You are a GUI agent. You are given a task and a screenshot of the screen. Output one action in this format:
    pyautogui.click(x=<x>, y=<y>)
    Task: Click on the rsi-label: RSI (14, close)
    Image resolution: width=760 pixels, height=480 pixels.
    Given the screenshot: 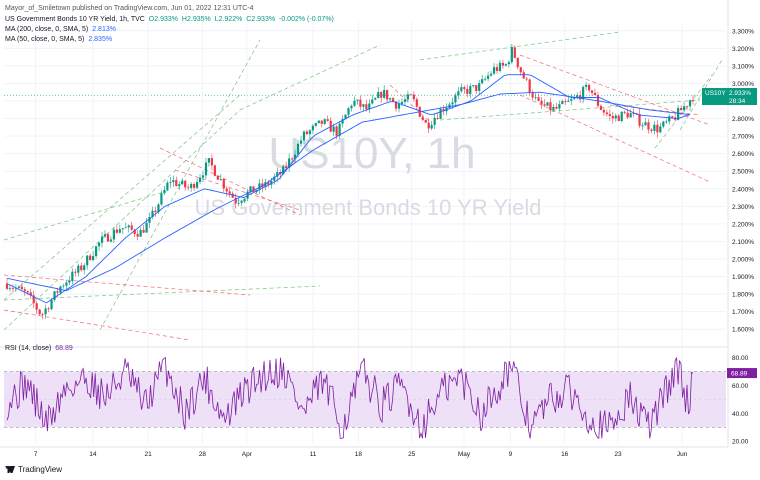 What is the action you would take?
    pyautogui.click(x=28, y=348)
    